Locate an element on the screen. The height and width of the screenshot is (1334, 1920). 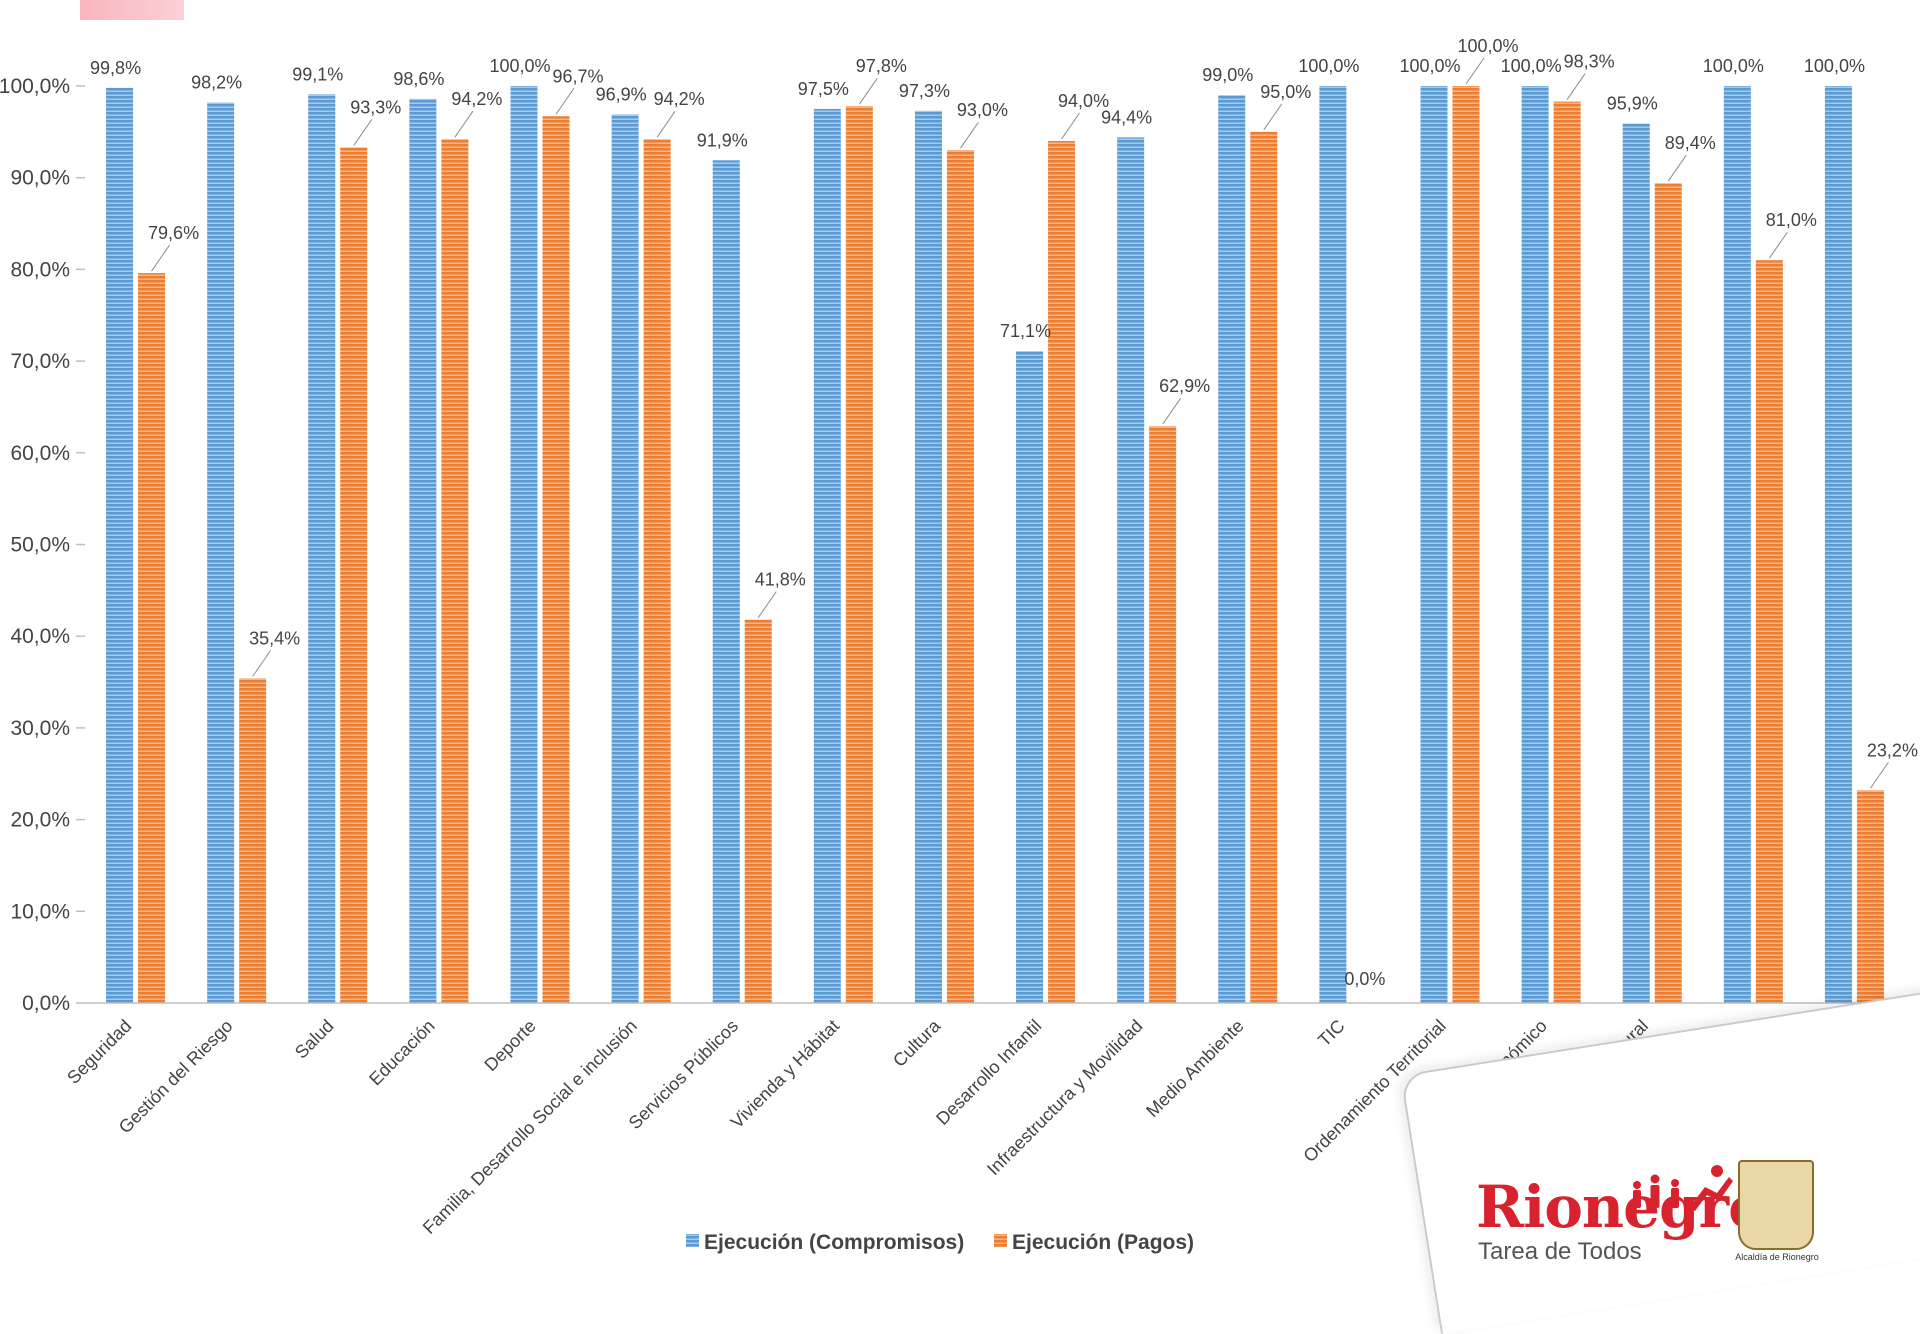
x-category-label: Medio Ambiente is located at coordinates (1194, 1068).